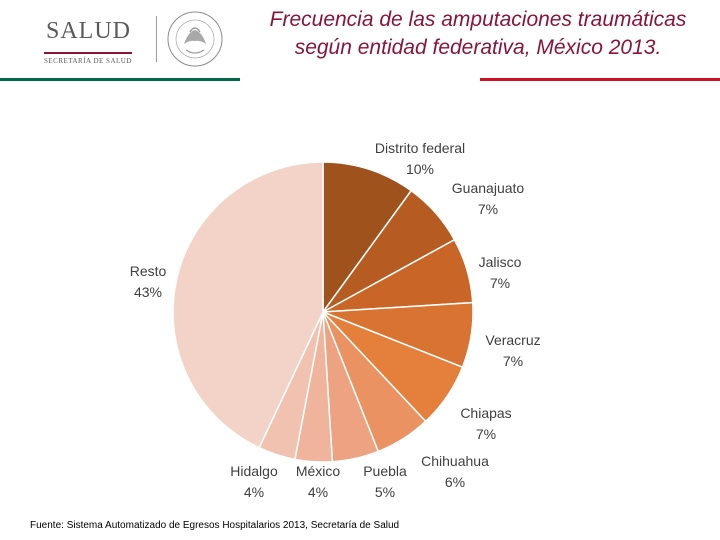 This screenshot has height=540, width=720. I want to click on salud-logo: SALUD SECRETARÍA DE SALUD, so click(90, 39).